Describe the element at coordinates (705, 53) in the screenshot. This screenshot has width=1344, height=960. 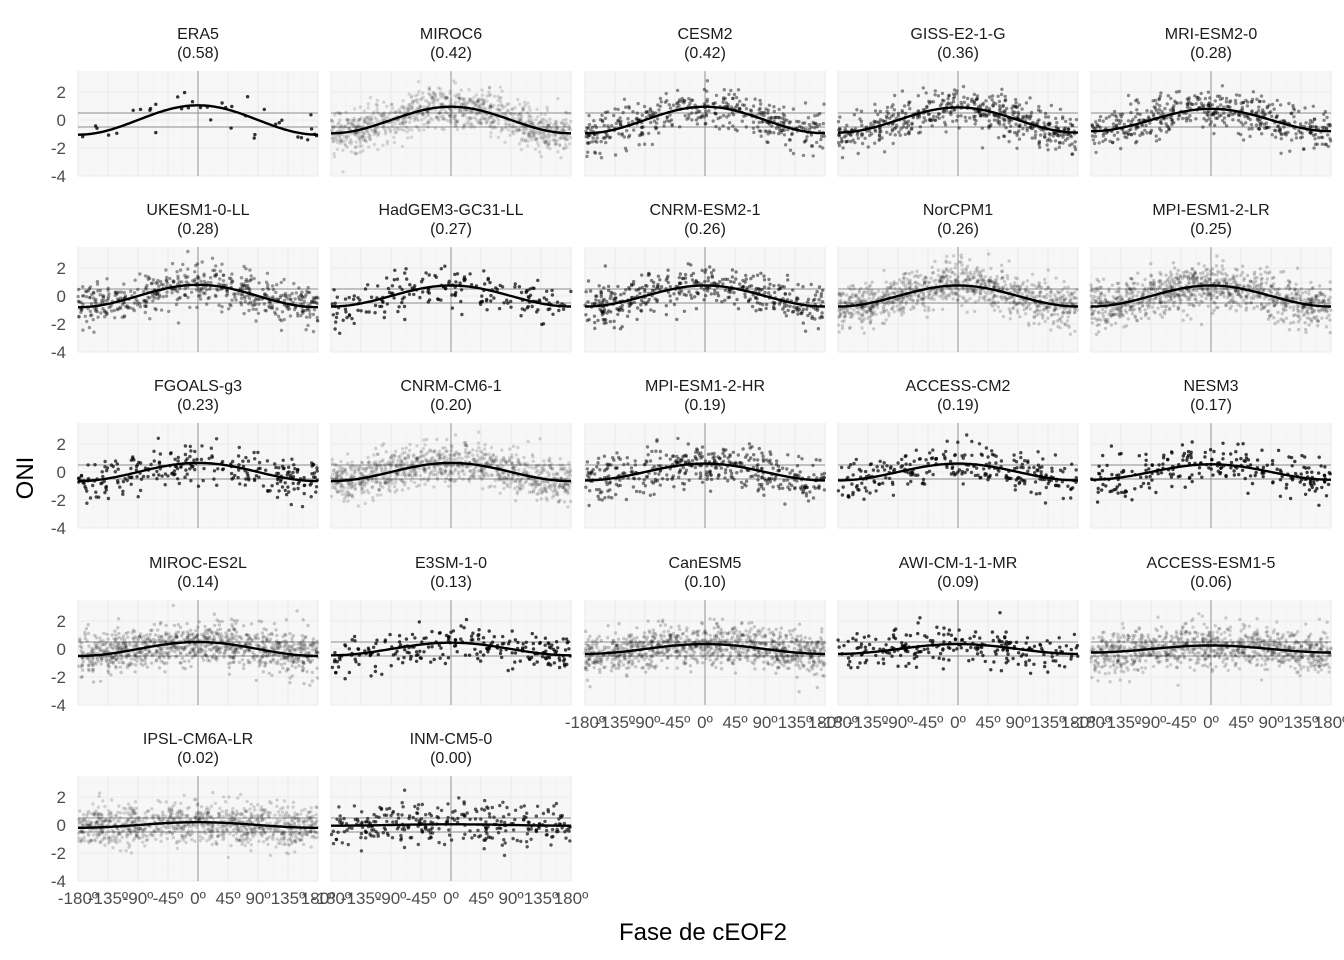
I see `panel-score: (0.42)` at that location.